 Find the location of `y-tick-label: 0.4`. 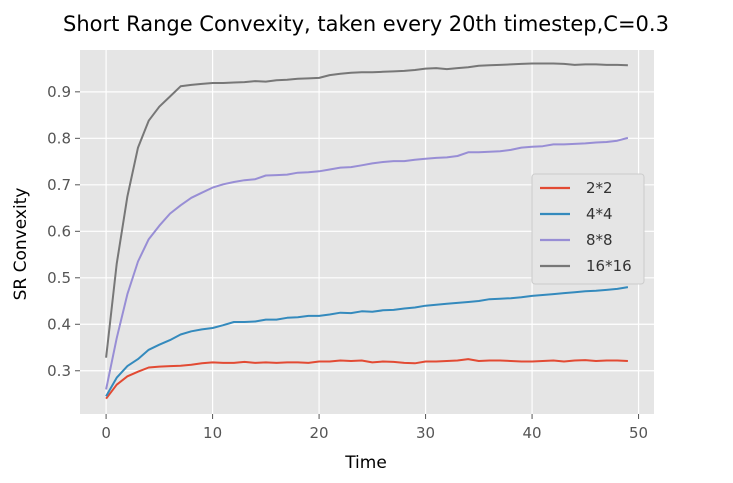

y-tick-label: 0.4 is located at coordinates (59, 324).